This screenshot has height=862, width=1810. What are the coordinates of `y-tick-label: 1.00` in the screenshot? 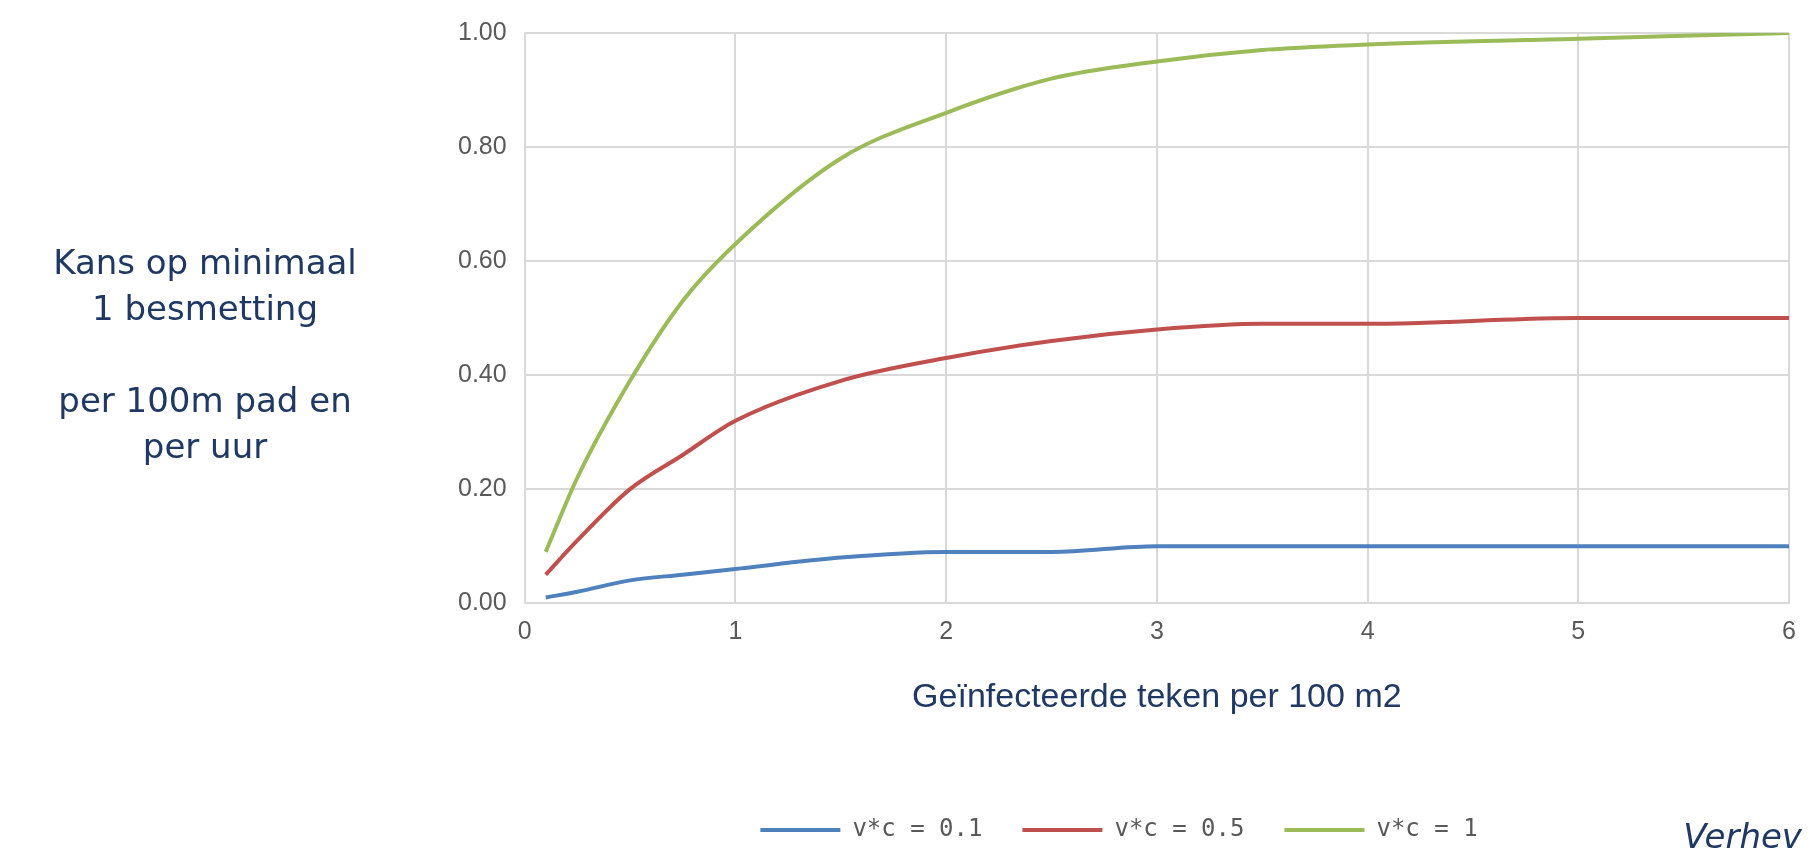 It's located at (482, 30).